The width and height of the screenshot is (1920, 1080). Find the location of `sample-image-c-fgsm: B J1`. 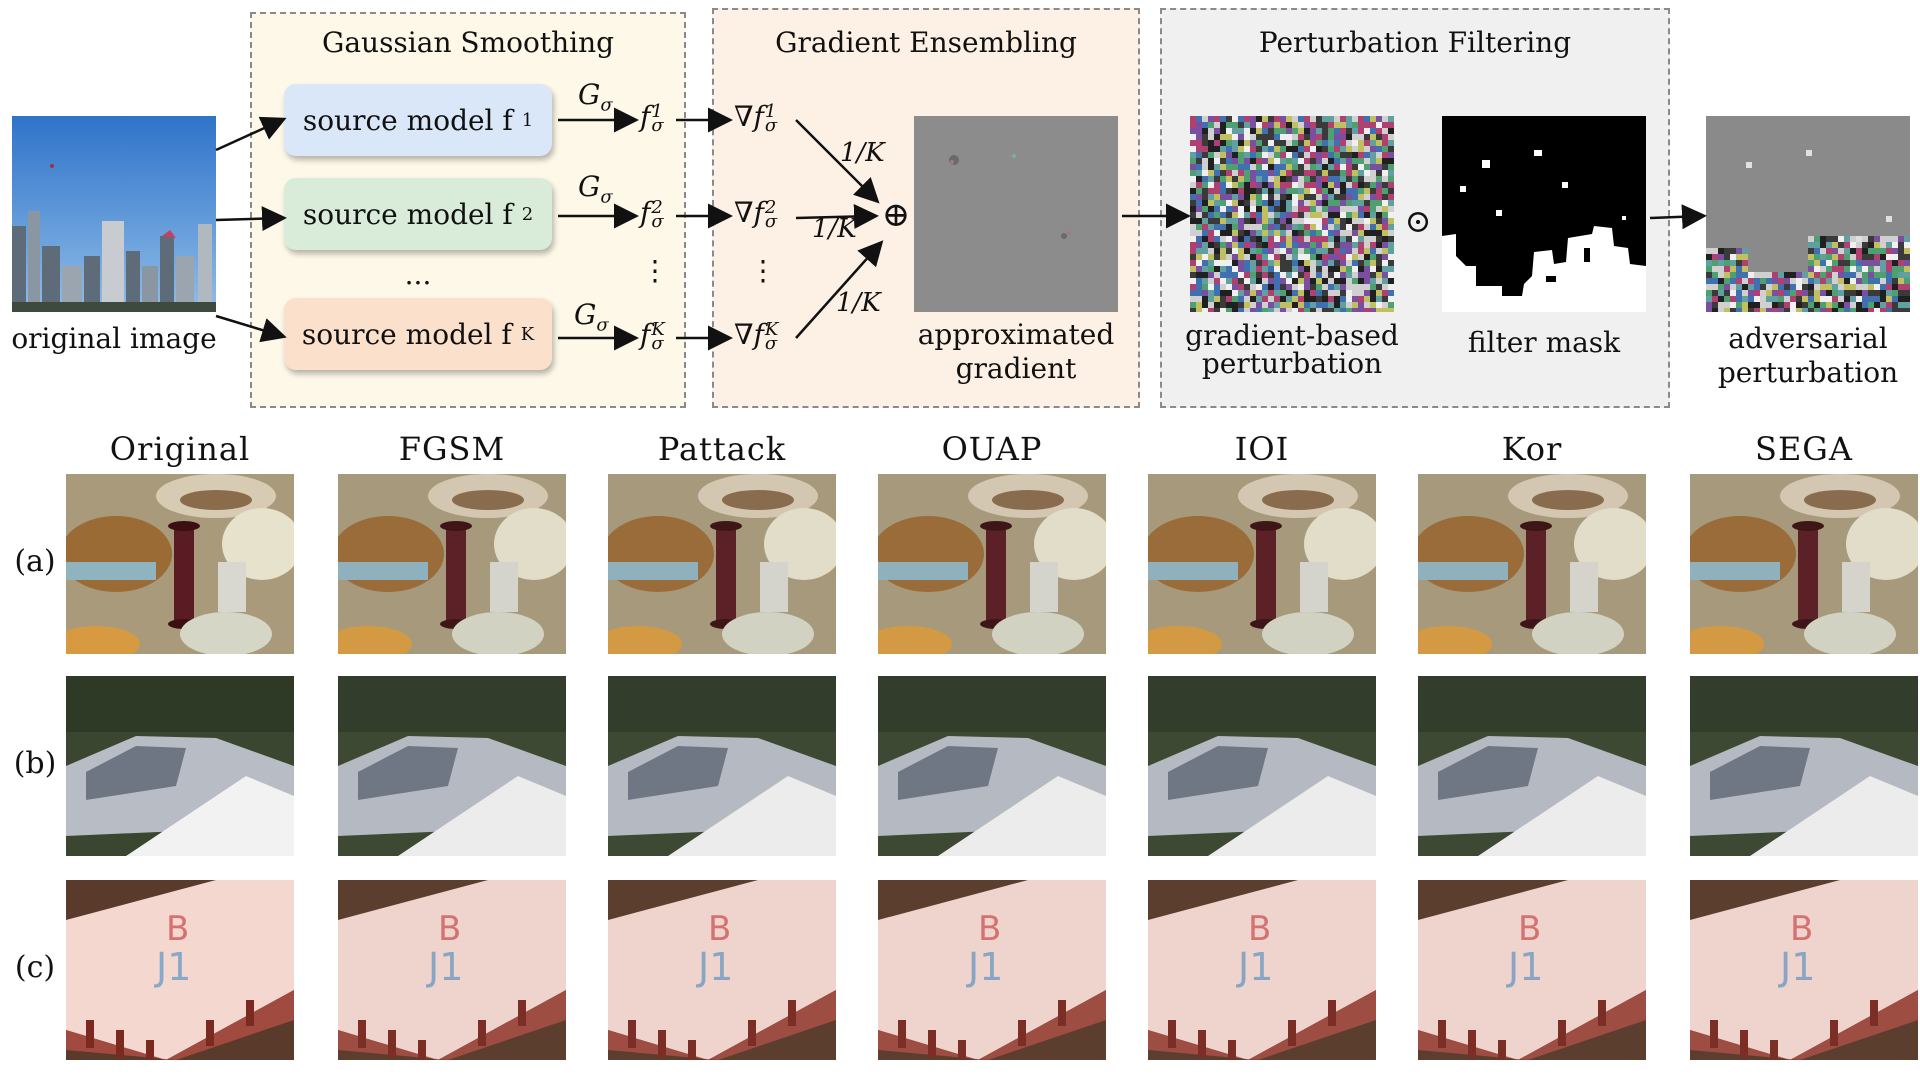

sample-image-c-fgsm: B J1 is located at coordinates (452, 970).